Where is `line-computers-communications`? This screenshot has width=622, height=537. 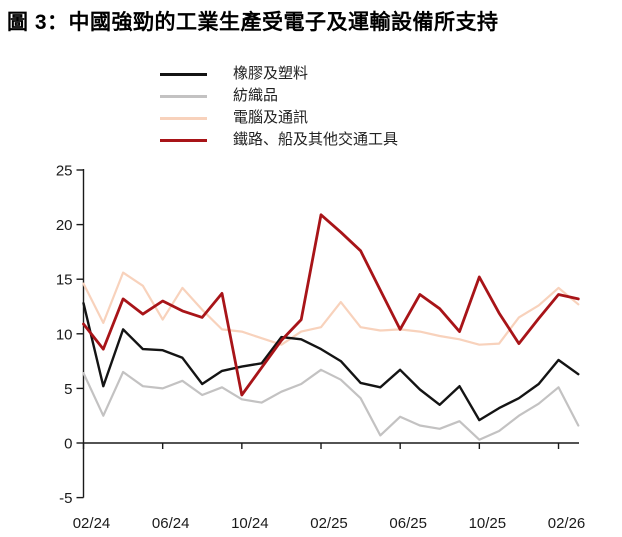
line-computers-communications is located at coordinates (331, 308).